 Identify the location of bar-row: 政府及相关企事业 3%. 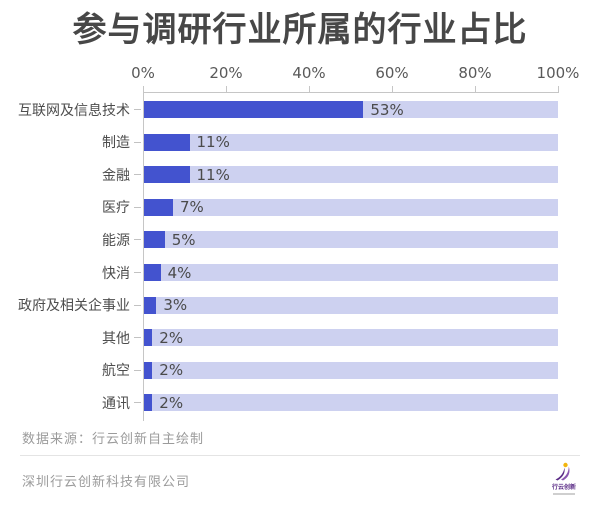
(300, 305).